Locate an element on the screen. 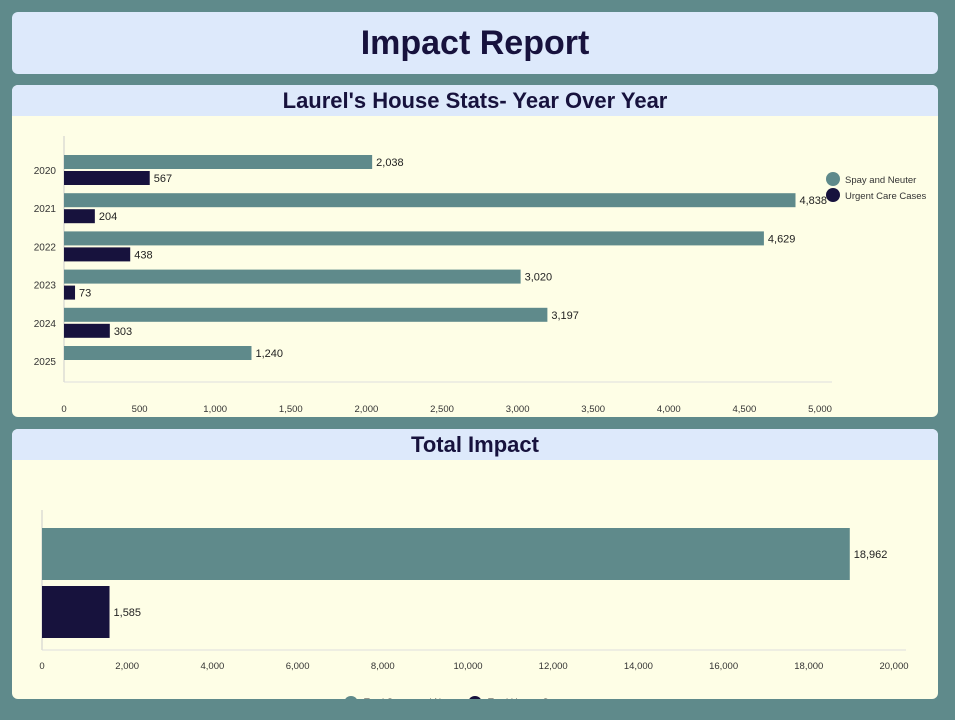 This screenshot has height=720, width=955. y-tick-label: 2022 is located at coordinates (45, 247).